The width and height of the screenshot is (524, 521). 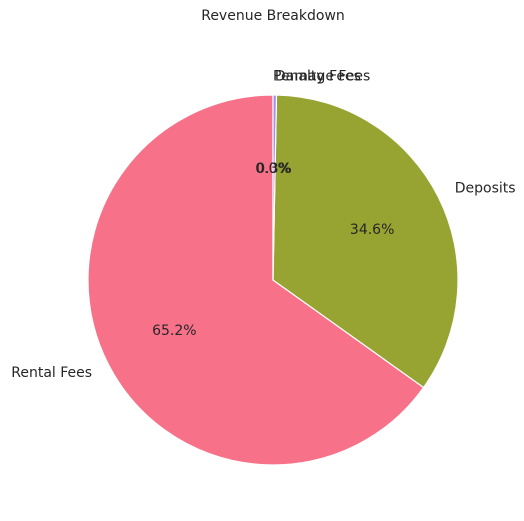 I want to click on label-rental-fees: Rental Fees, so click(x=51, y=373).